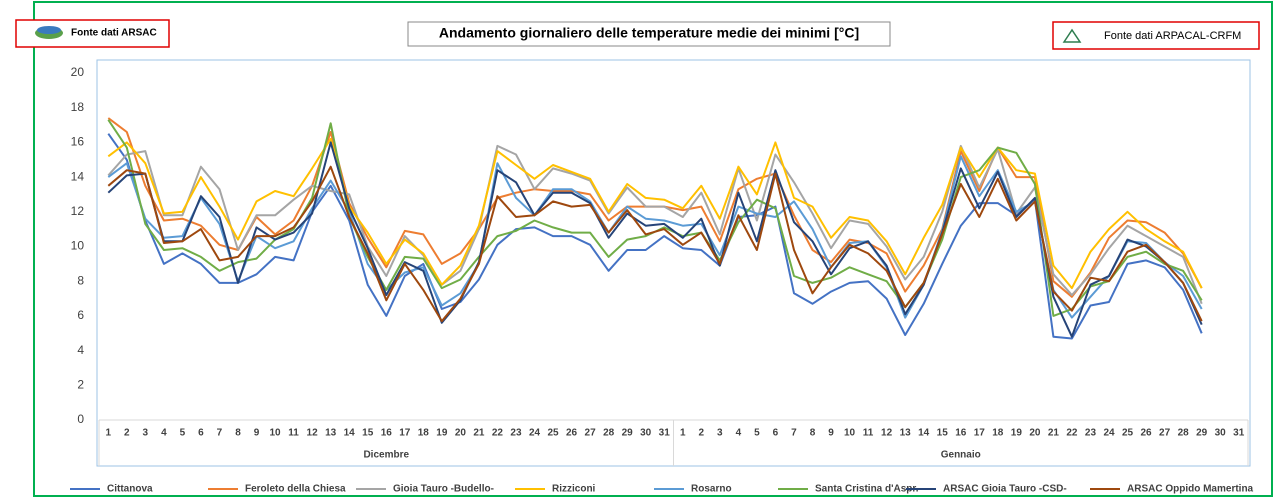  I want to click on y-tick-label: 8, so click(80, 280).